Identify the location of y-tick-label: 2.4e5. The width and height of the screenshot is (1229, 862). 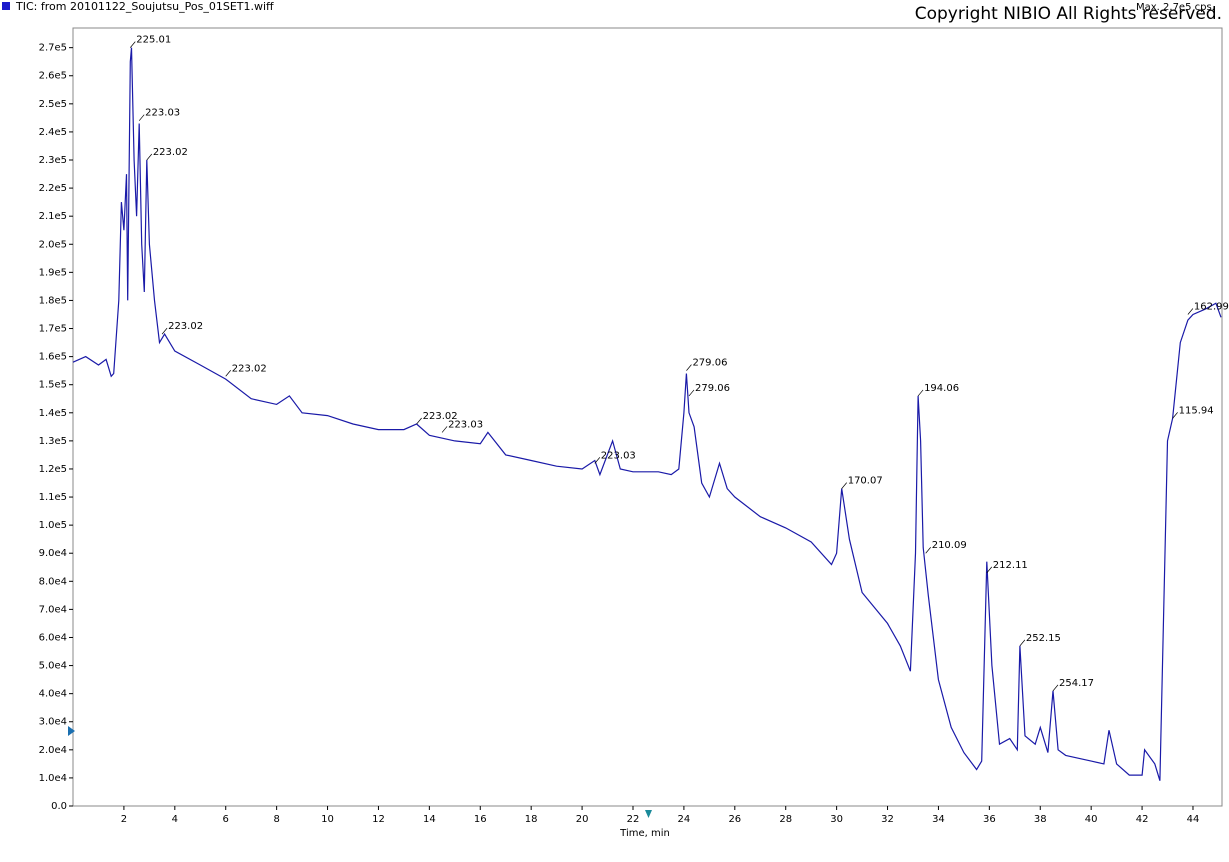
(53, 132).